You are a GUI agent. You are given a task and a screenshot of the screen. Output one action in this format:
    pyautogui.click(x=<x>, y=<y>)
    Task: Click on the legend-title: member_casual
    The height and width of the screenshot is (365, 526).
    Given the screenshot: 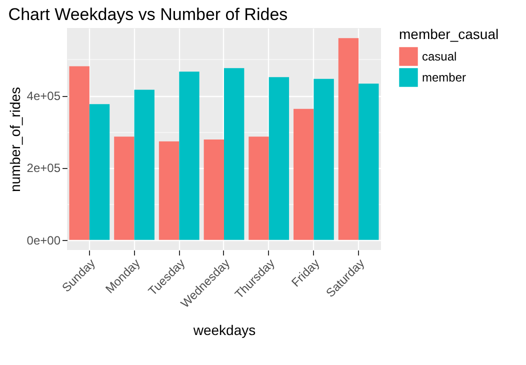 What is the action you would take?
    pyautogui.click(x=449, y=34)
    